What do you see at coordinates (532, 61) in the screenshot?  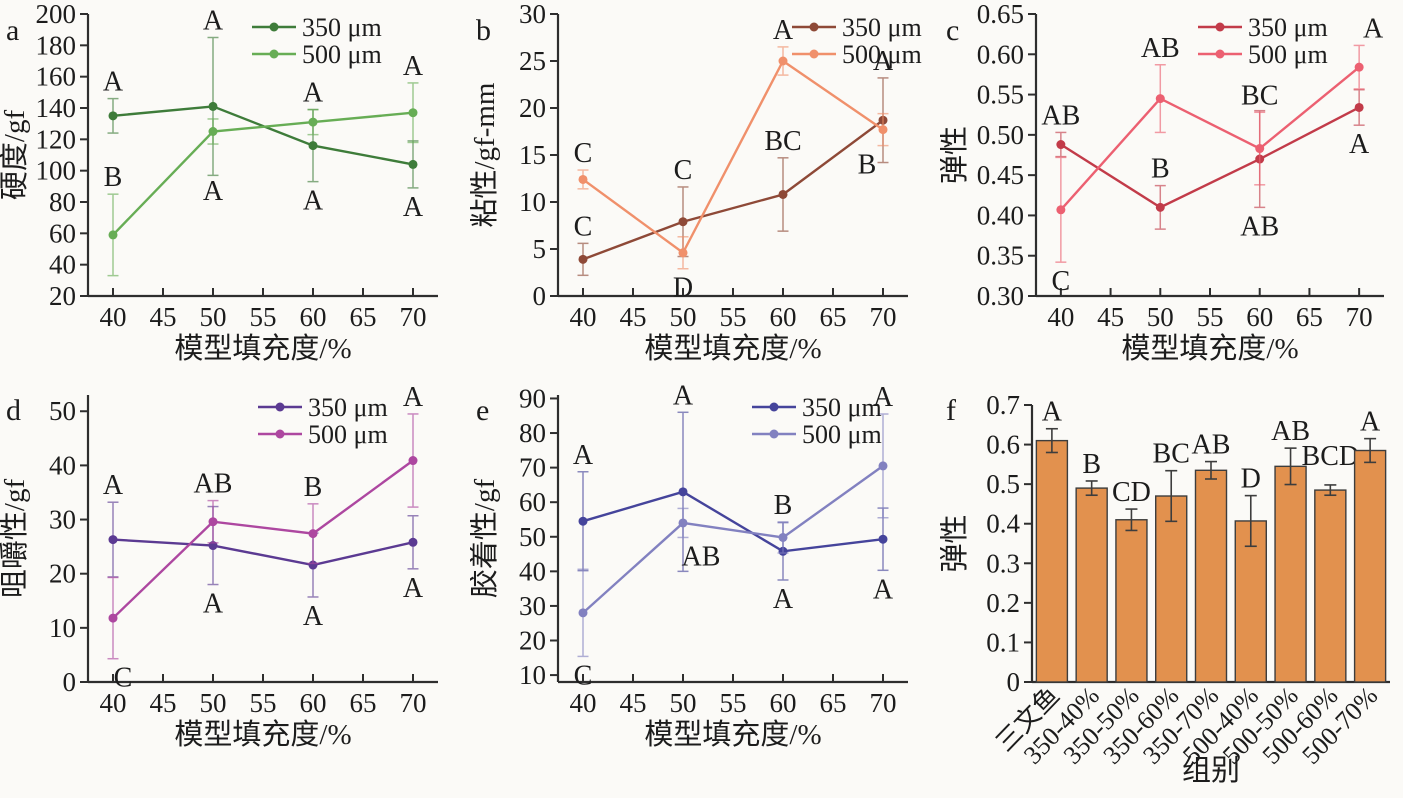 I see `y-tick-label: 25` at bounding box center [532, 61].